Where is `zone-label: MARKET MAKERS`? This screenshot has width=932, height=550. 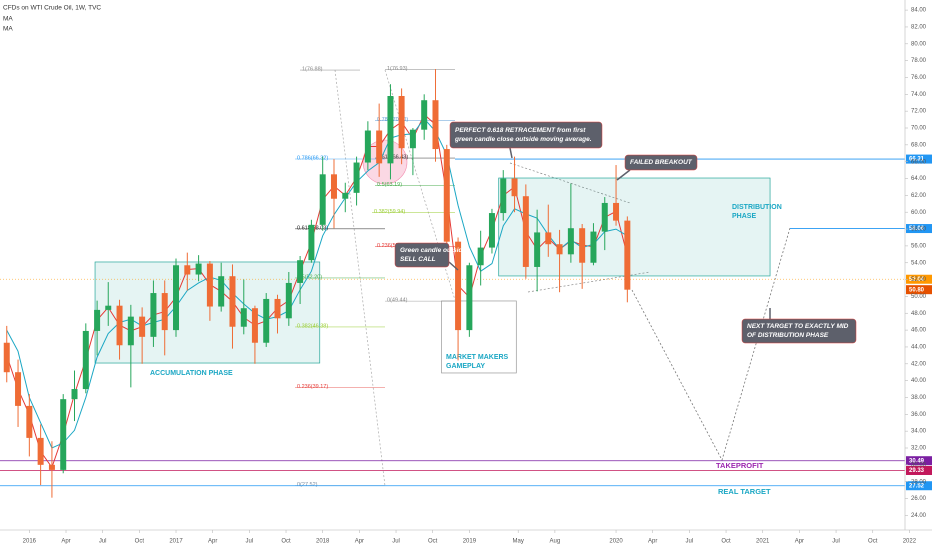 zone-label: MARKET MAKERS is located at coordinates (477, 357).